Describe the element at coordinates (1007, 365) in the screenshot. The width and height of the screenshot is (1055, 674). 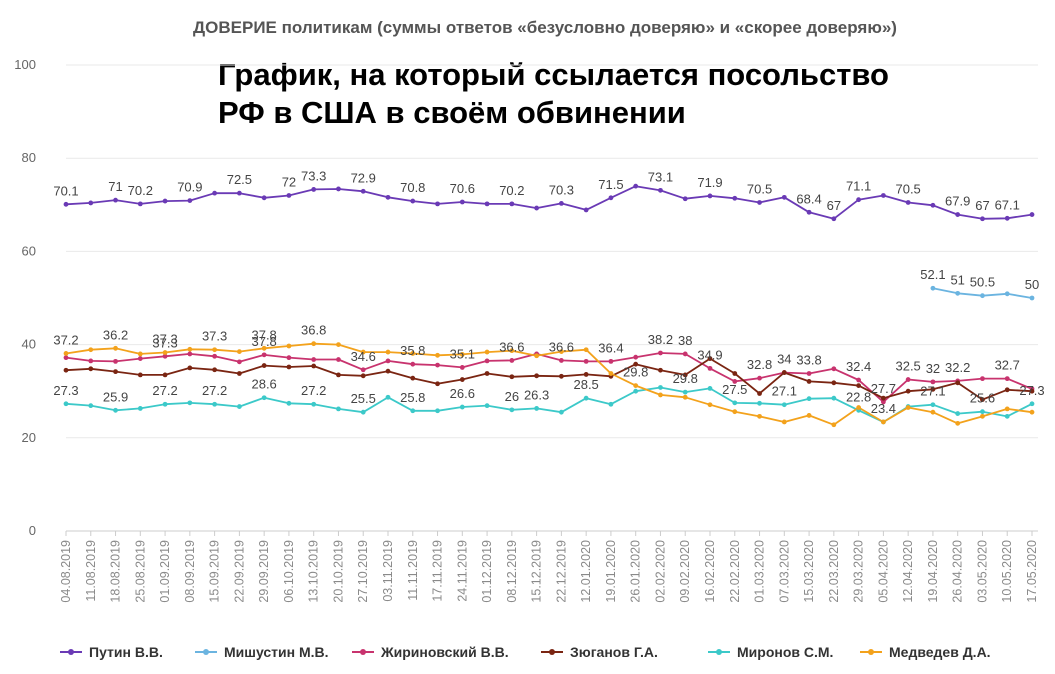
I see `data-label-жириновский-в-в: 32.7` at that location.